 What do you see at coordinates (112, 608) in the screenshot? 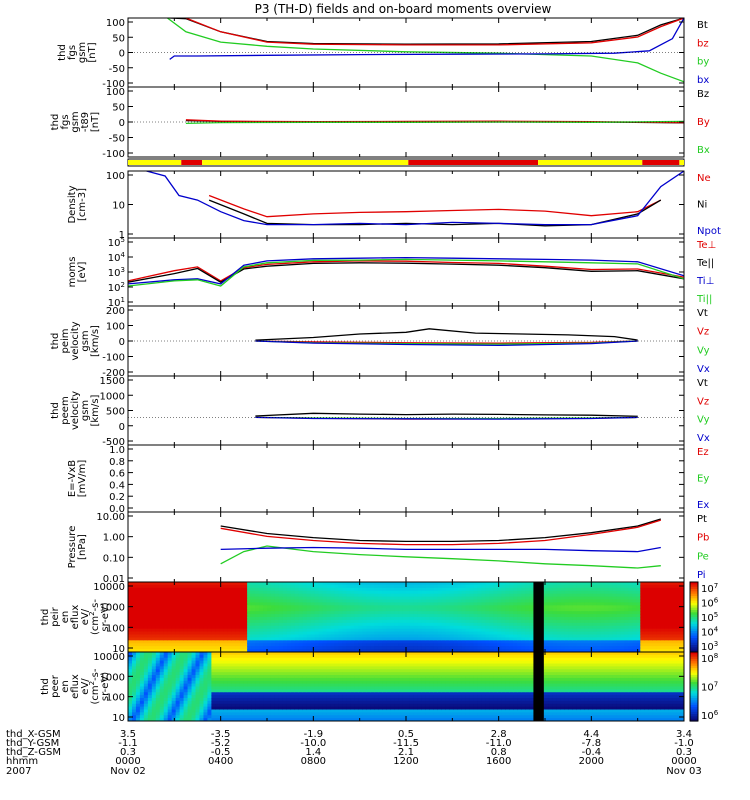
I see `y-tick-label: 1000` at bounding box center [112, 608].